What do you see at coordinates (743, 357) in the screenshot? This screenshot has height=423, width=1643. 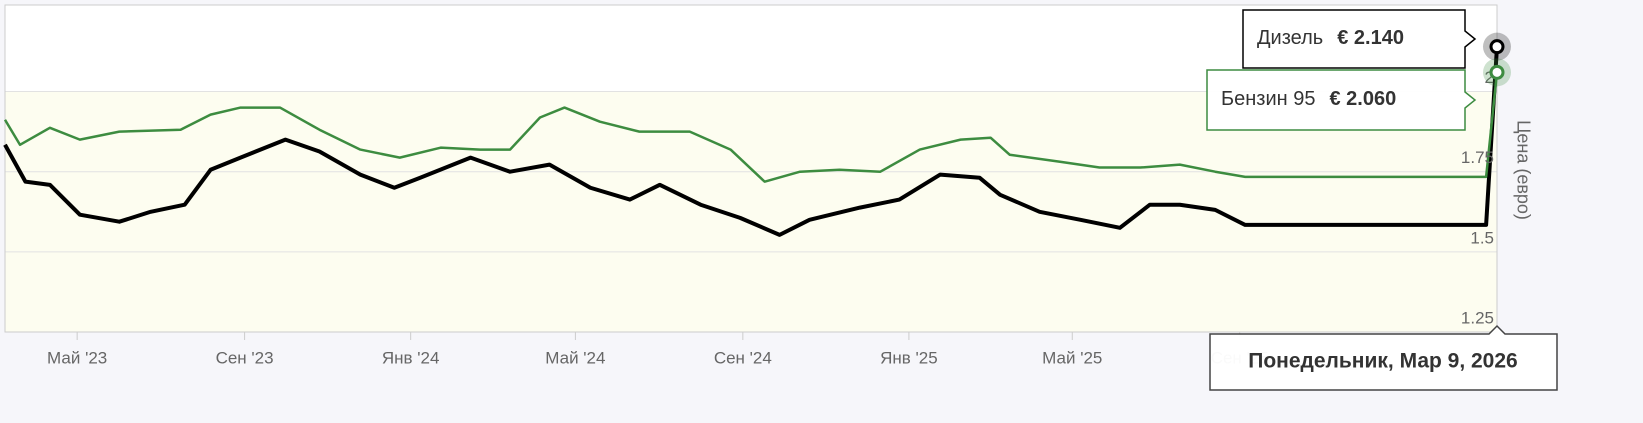 I see `x-tick-label: Сен '24` at bounding box center [743, 357].